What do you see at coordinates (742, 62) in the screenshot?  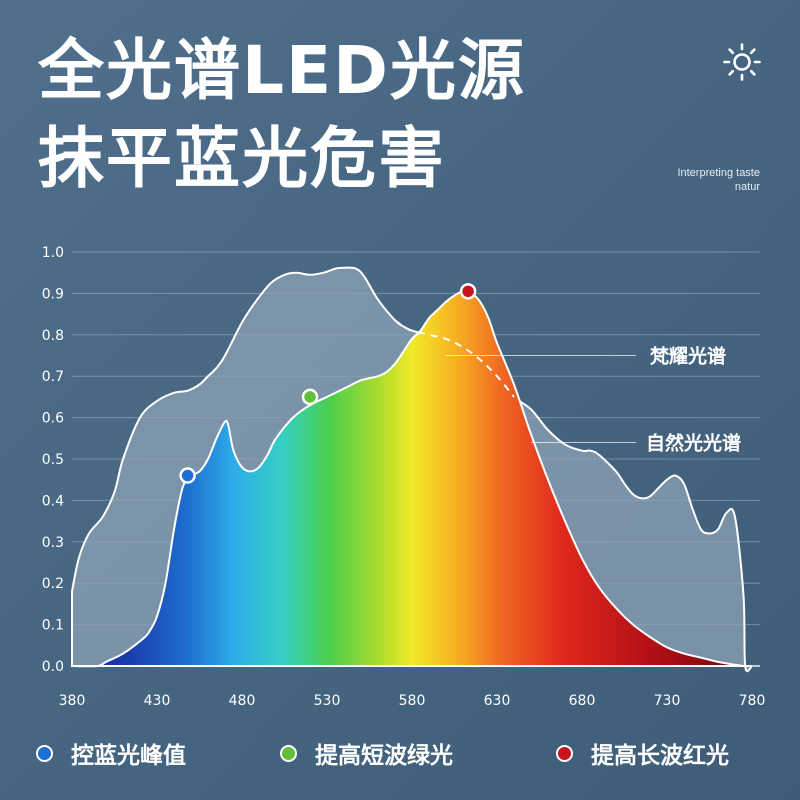 I see `sun-icon` at bounding box center [742, 62].